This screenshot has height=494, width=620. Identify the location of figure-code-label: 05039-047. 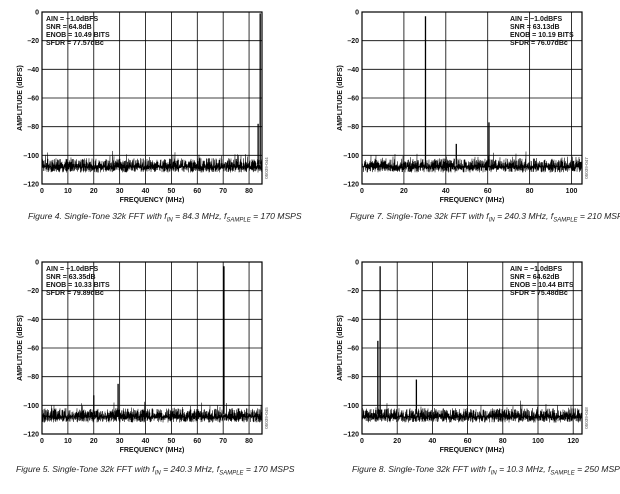
(586, 168).